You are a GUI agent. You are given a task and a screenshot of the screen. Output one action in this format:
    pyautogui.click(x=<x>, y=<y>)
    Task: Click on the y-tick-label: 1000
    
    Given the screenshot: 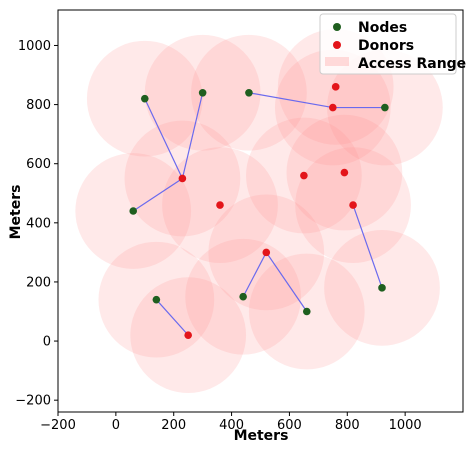 What is the action you would take?
    pyautogui.click(x=34, y=46)
    